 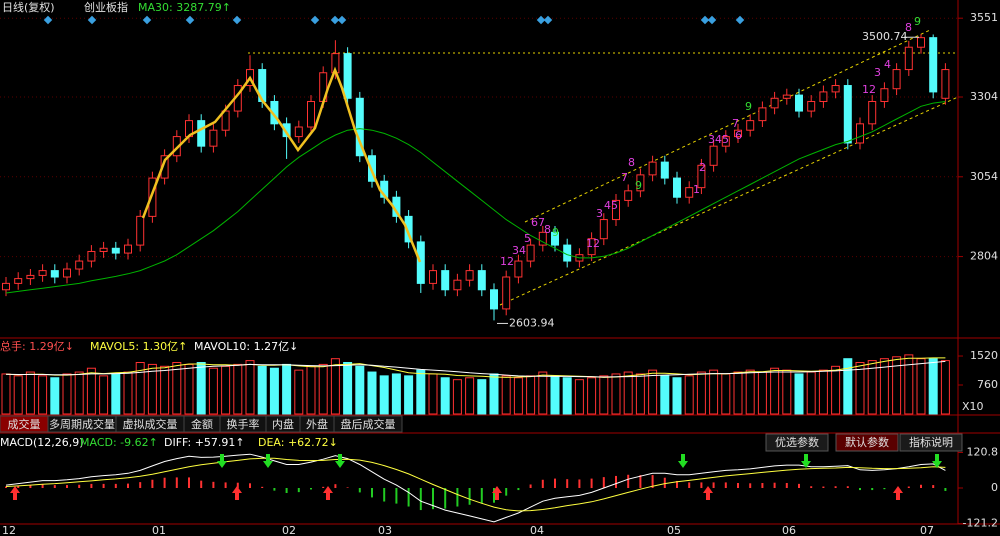 What do you see at coordinates (527, 238) in the screenshot?
I see `td-count: 5` at bounding box center [527, 238].